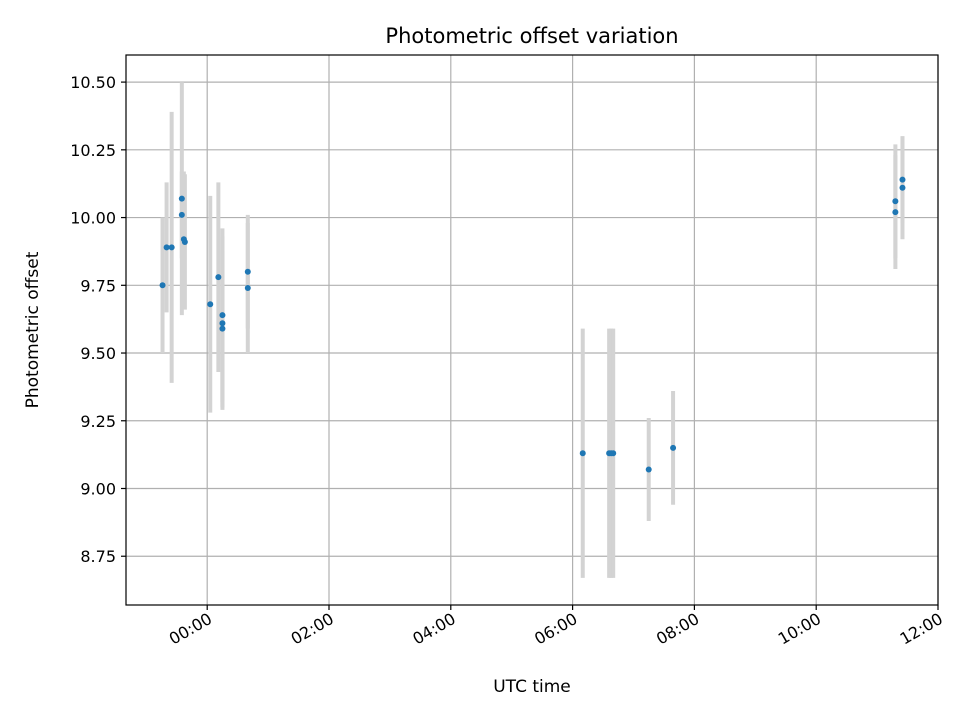 This screenshot has width=960, height=720. I want to click on x-tick-label: 02:00, so click(312, 629).